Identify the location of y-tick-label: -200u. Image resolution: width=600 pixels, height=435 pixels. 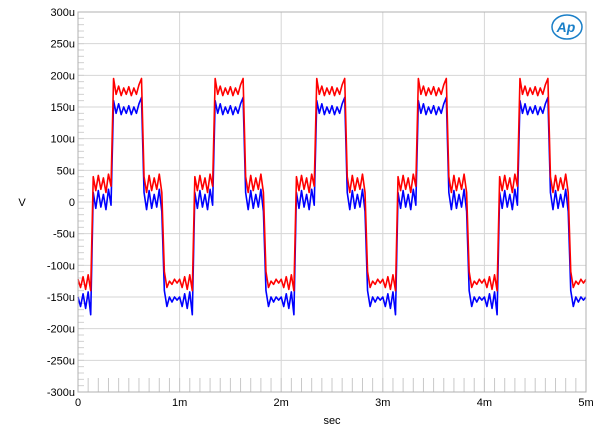
(61, 330).